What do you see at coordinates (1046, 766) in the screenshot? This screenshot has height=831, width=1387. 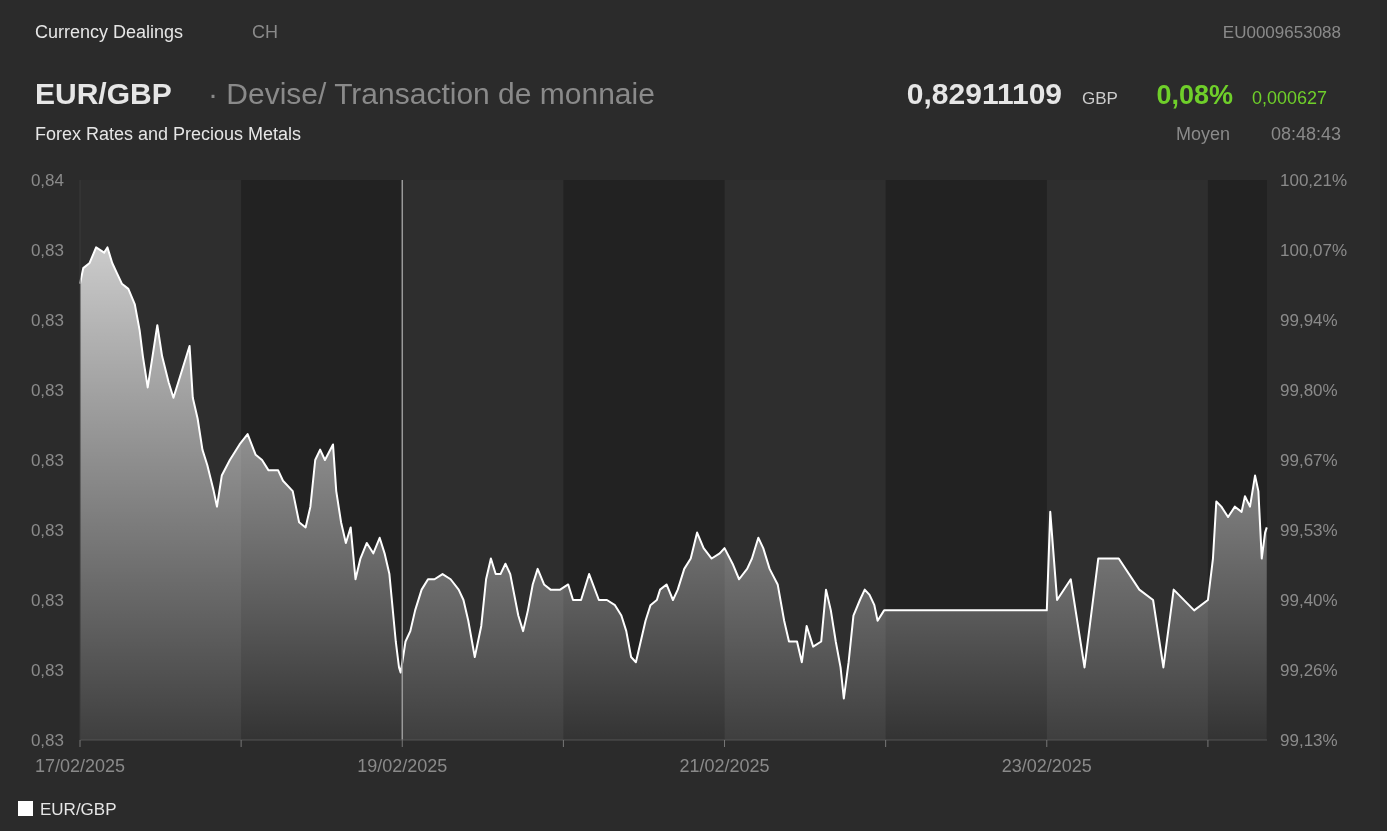 I see `x-tick-label: 23/02/2025` at bounding box center [1046, 766].